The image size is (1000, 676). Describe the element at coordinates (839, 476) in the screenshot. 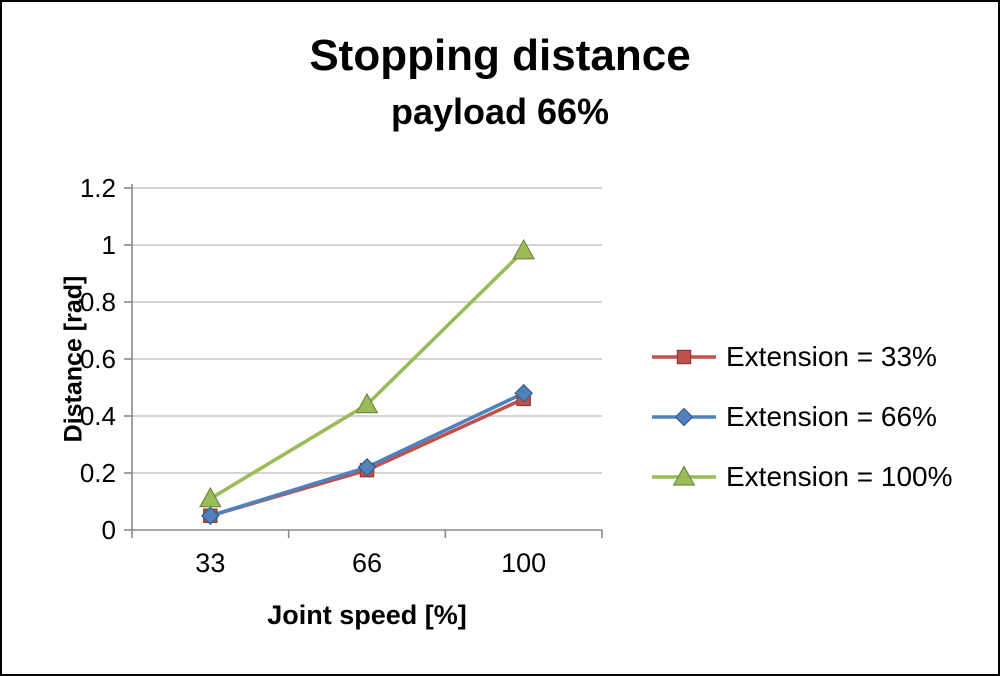

I see `legend-label: Extension = 100%` at that location.